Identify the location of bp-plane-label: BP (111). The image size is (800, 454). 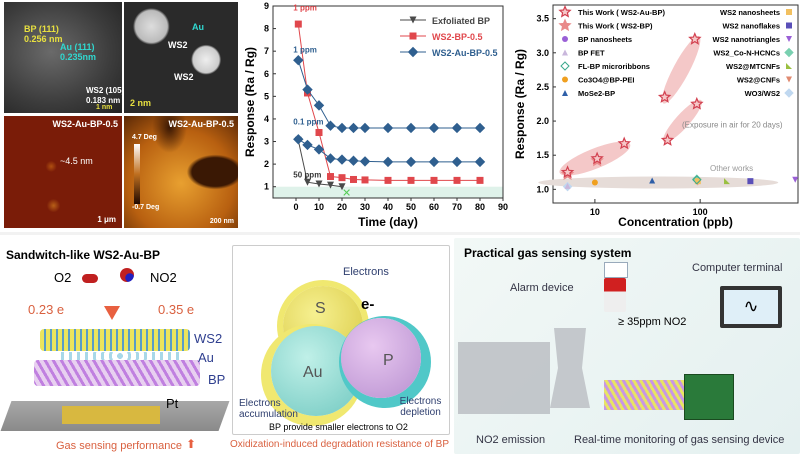
(41, 29).